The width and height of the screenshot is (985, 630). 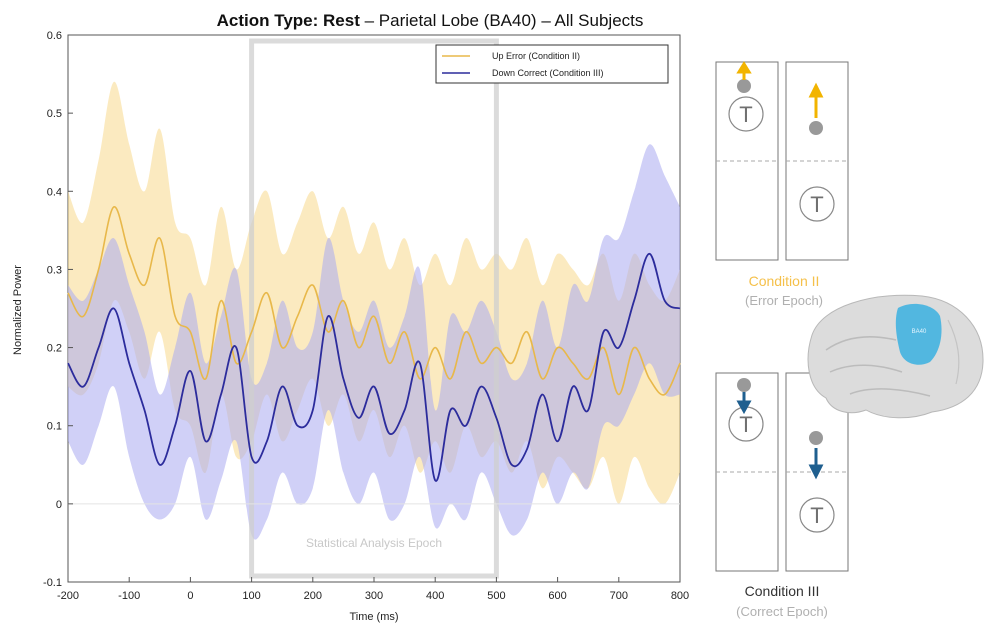 What do you see at coordinates (374, 596) in the screenshot?
I see `x-tick-label: 300` at bounding box center [374, 596].